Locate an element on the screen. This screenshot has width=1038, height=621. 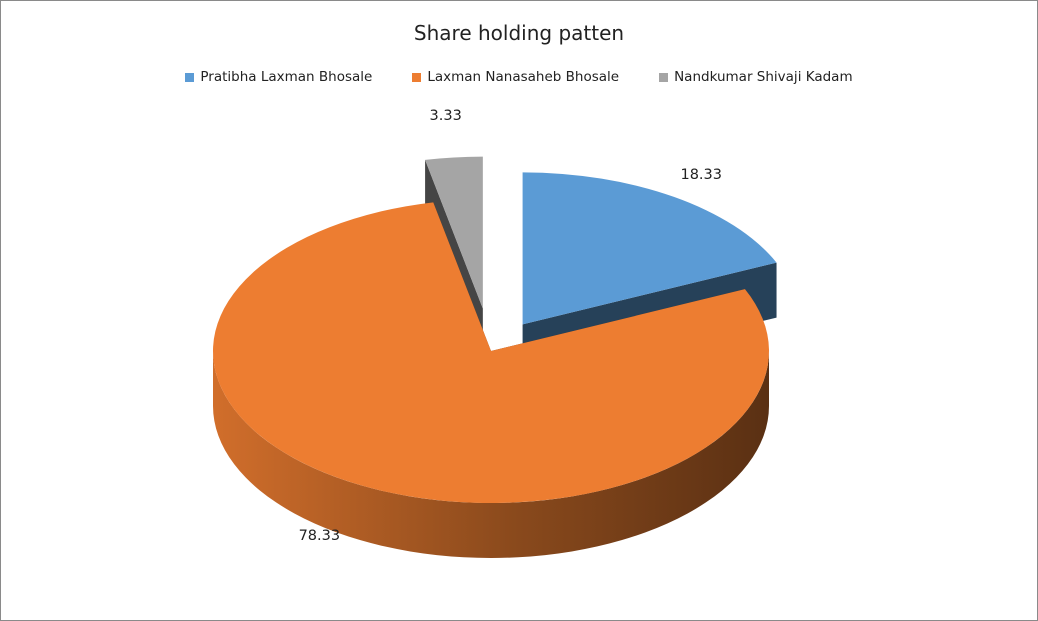
data-label-laxman-nanasaheb-bhosale: 78.33 is located at coordinates (320, 536).